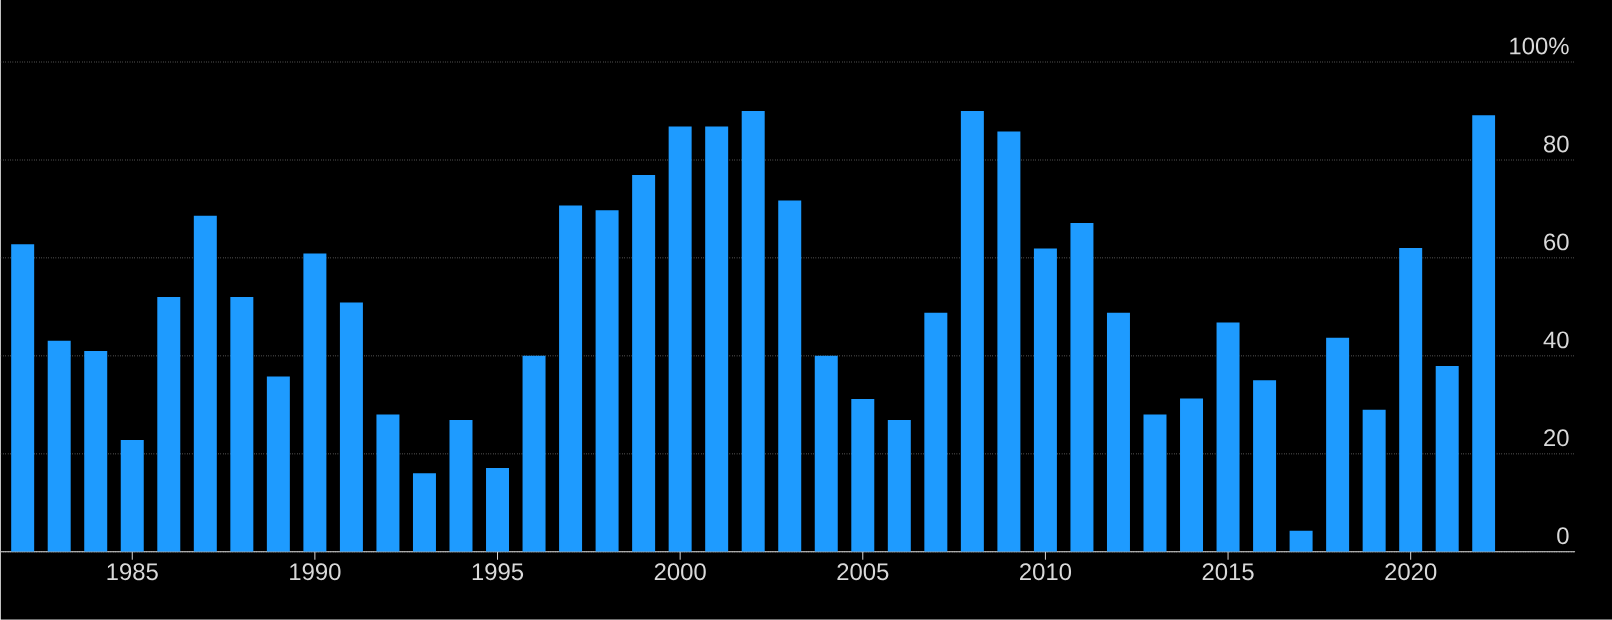  Describe the element at coordinates (315, 572) in the screenshot. I see `x-tick-label: 1990` at that location.